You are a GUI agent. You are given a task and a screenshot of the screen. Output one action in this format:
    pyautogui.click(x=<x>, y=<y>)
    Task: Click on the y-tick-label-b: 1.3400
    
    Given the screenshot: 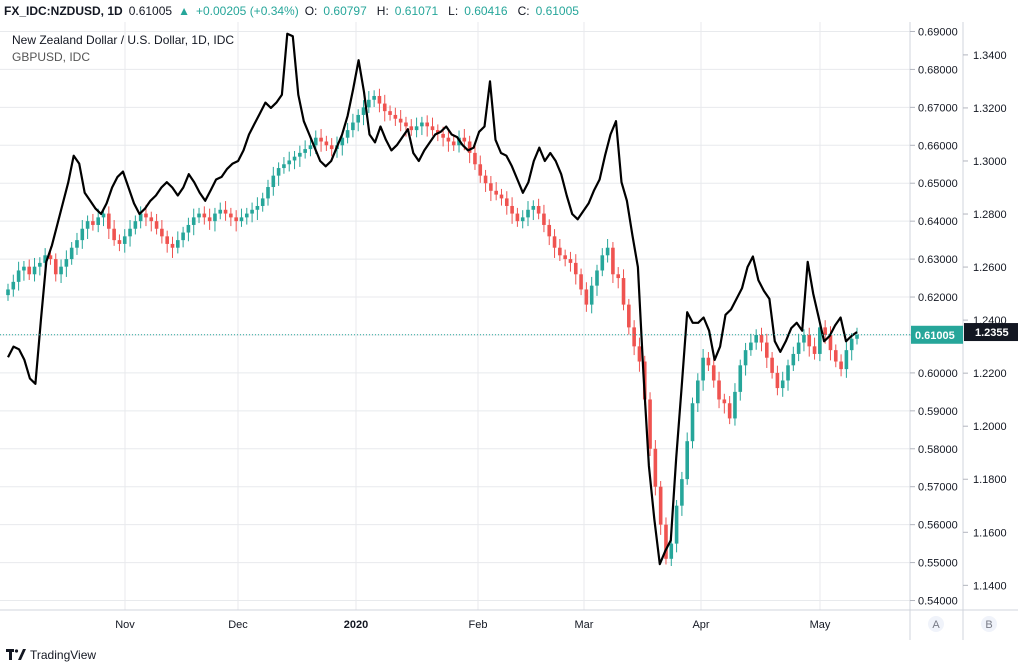 What is the action you would take?
    pyautogui.click(x=990, y=56)
    